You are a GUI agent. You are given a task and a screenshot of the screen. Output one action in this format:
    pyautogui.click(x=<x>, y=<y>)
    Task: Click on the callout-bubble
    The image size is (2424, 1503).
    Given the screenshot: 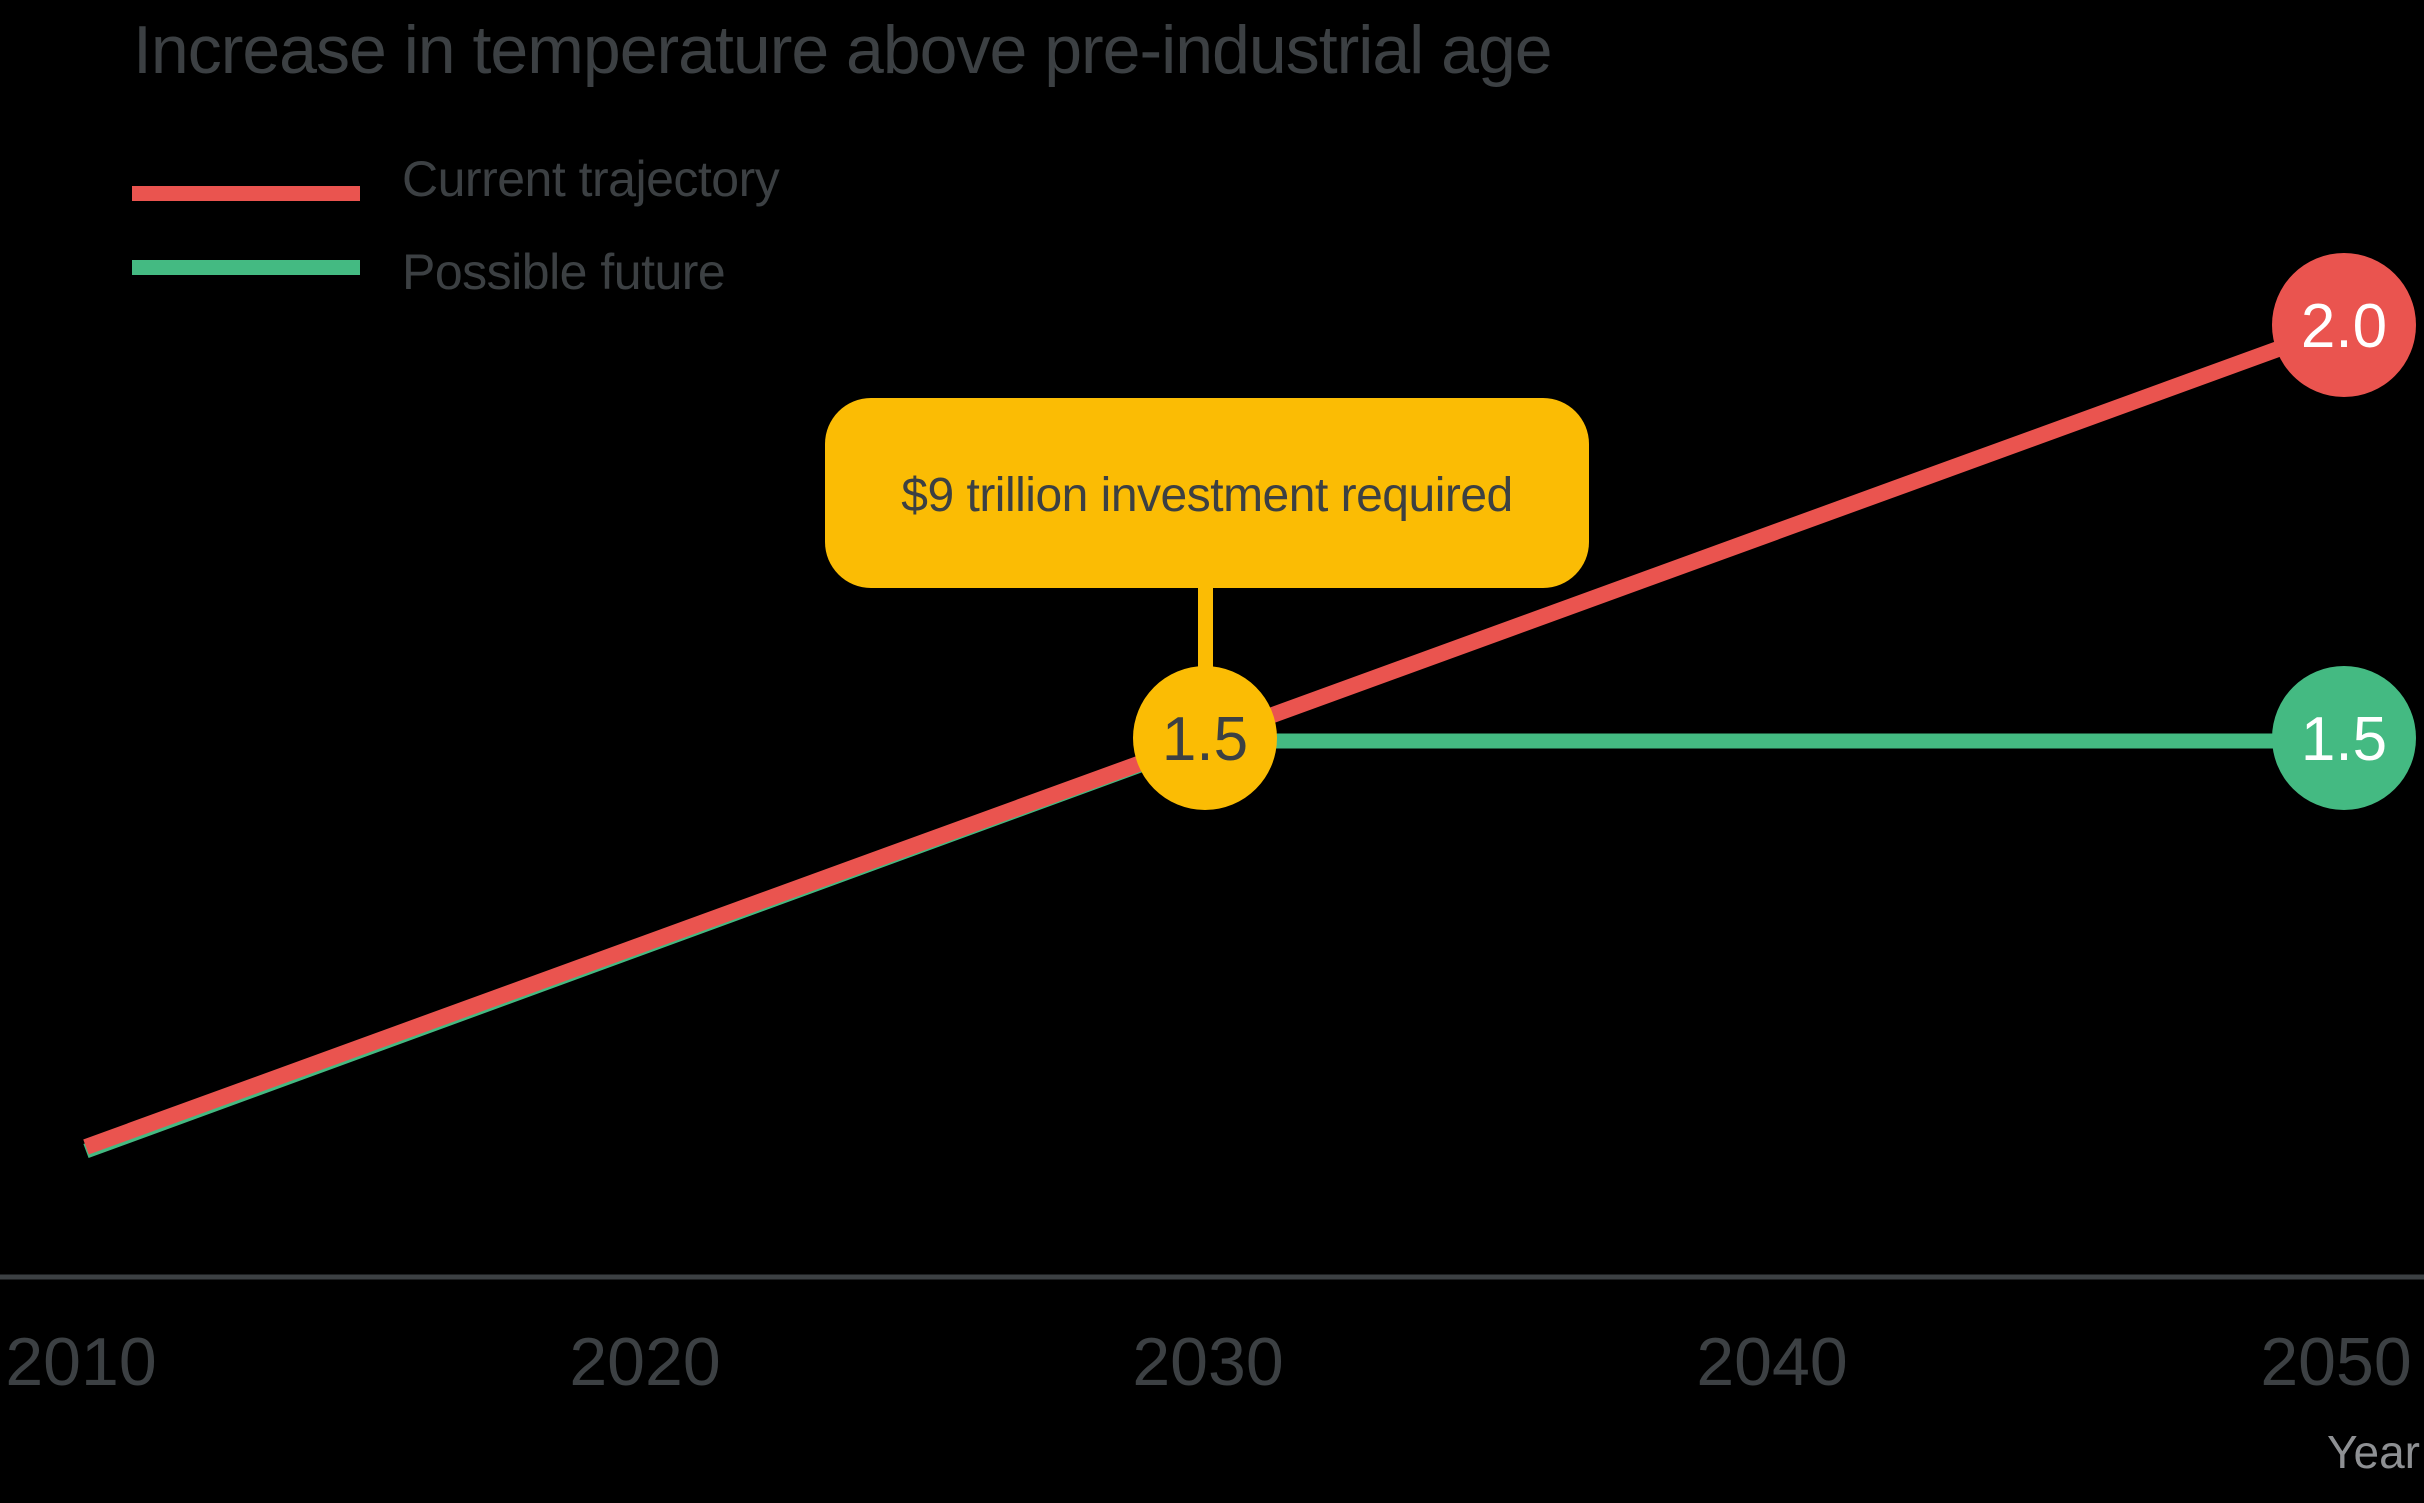 What is the action you would take?
    pyautogui.click(x=1207, y=493)
    